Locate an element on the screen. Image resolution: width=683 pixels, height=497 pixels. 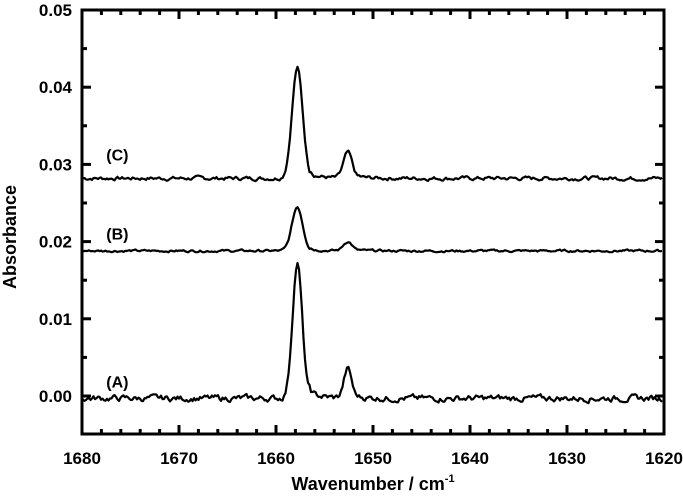
series-label: (B) is located at coordinates (117, 234).